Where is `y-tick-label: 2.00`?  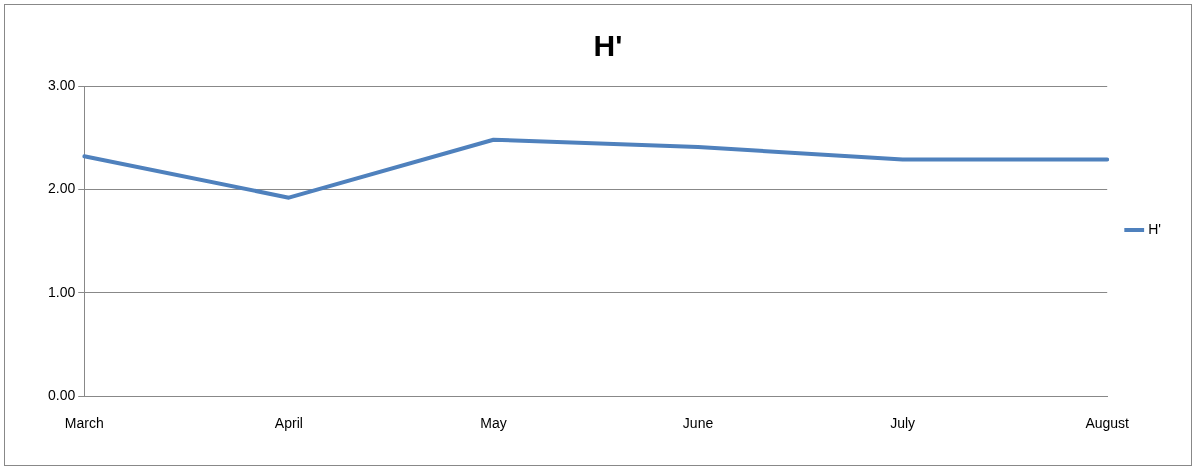
y-tick-label: 2.00 is located at coordinates (62, 188).